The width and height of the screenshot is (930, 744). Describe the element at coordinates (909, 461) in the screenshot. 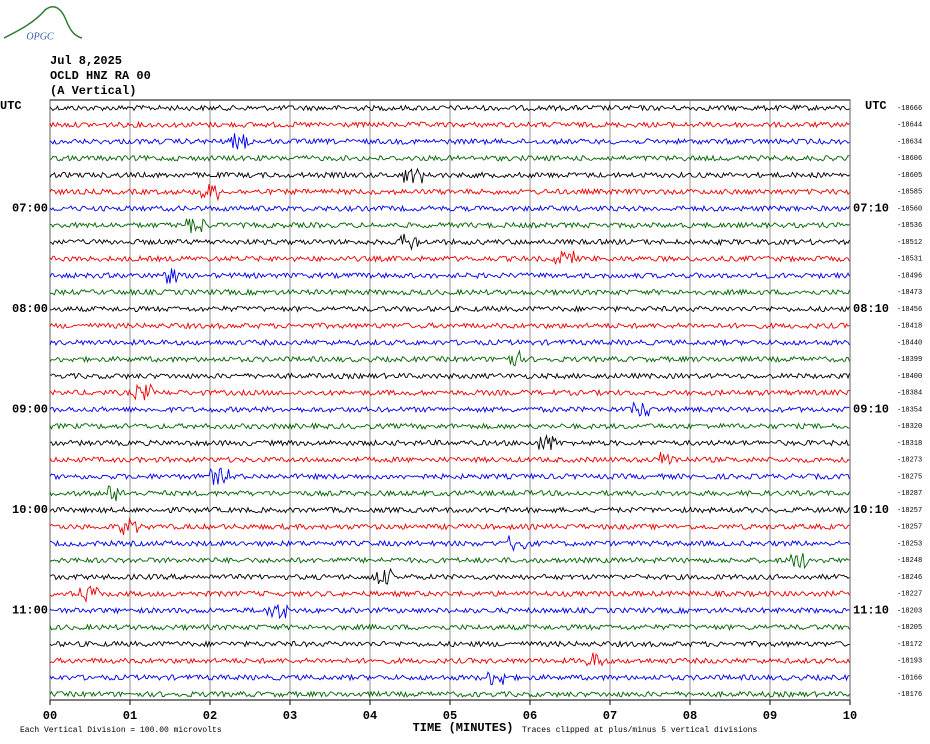

I see `trace-offset: -18273` at that location.